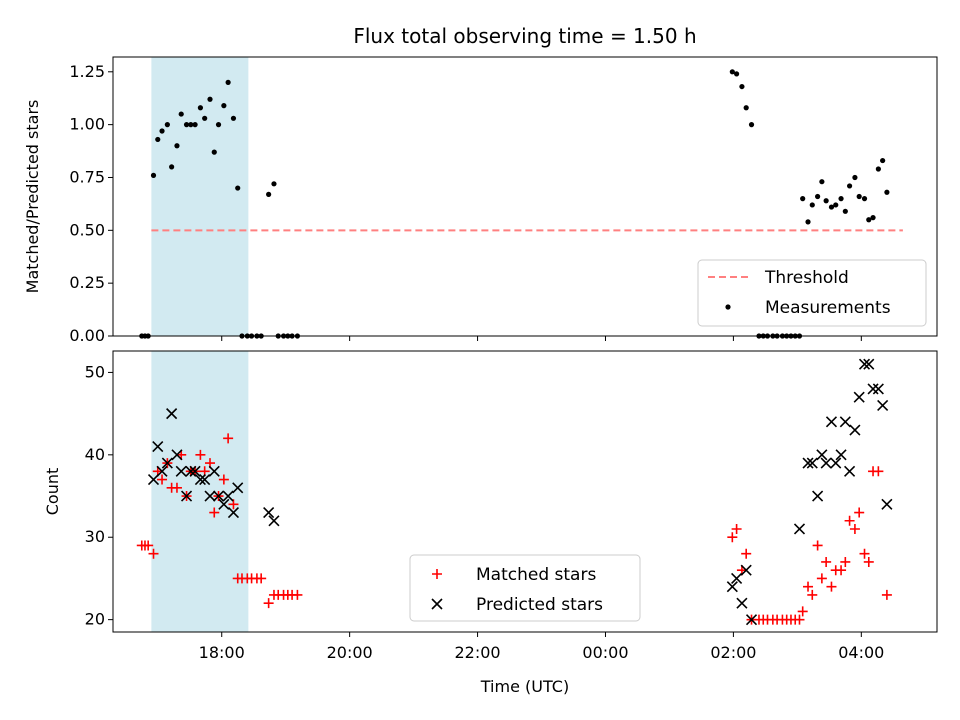  I want to click on legend: Threshold Measurements, so click(812, 293).